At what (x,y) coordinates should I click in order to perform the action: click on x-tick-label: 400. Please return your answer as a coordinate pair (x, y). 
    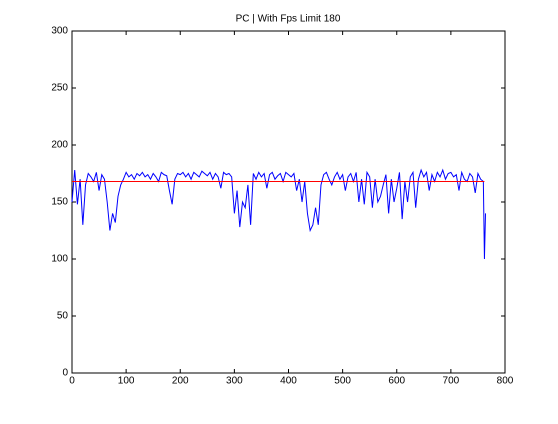
    Looking at the image, I should click on (288, 381).